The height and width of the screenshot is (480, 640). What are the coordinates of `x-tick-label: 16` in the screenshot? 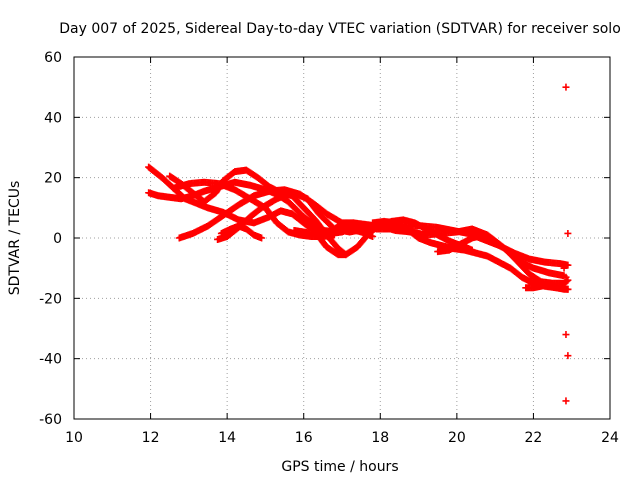 It's located at (304, 438).